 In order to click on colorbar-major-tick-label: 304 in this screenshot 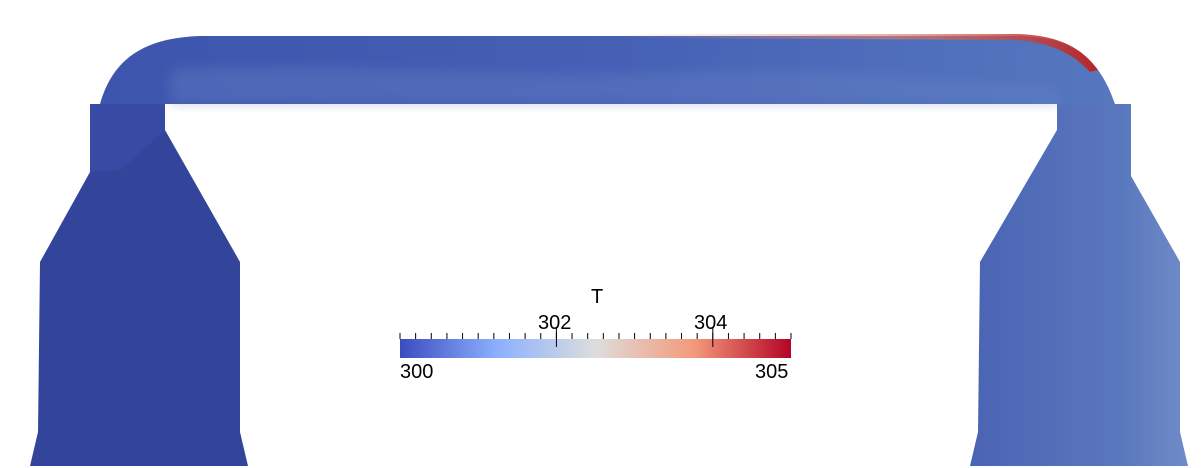, I will do `click(711, 323)`.